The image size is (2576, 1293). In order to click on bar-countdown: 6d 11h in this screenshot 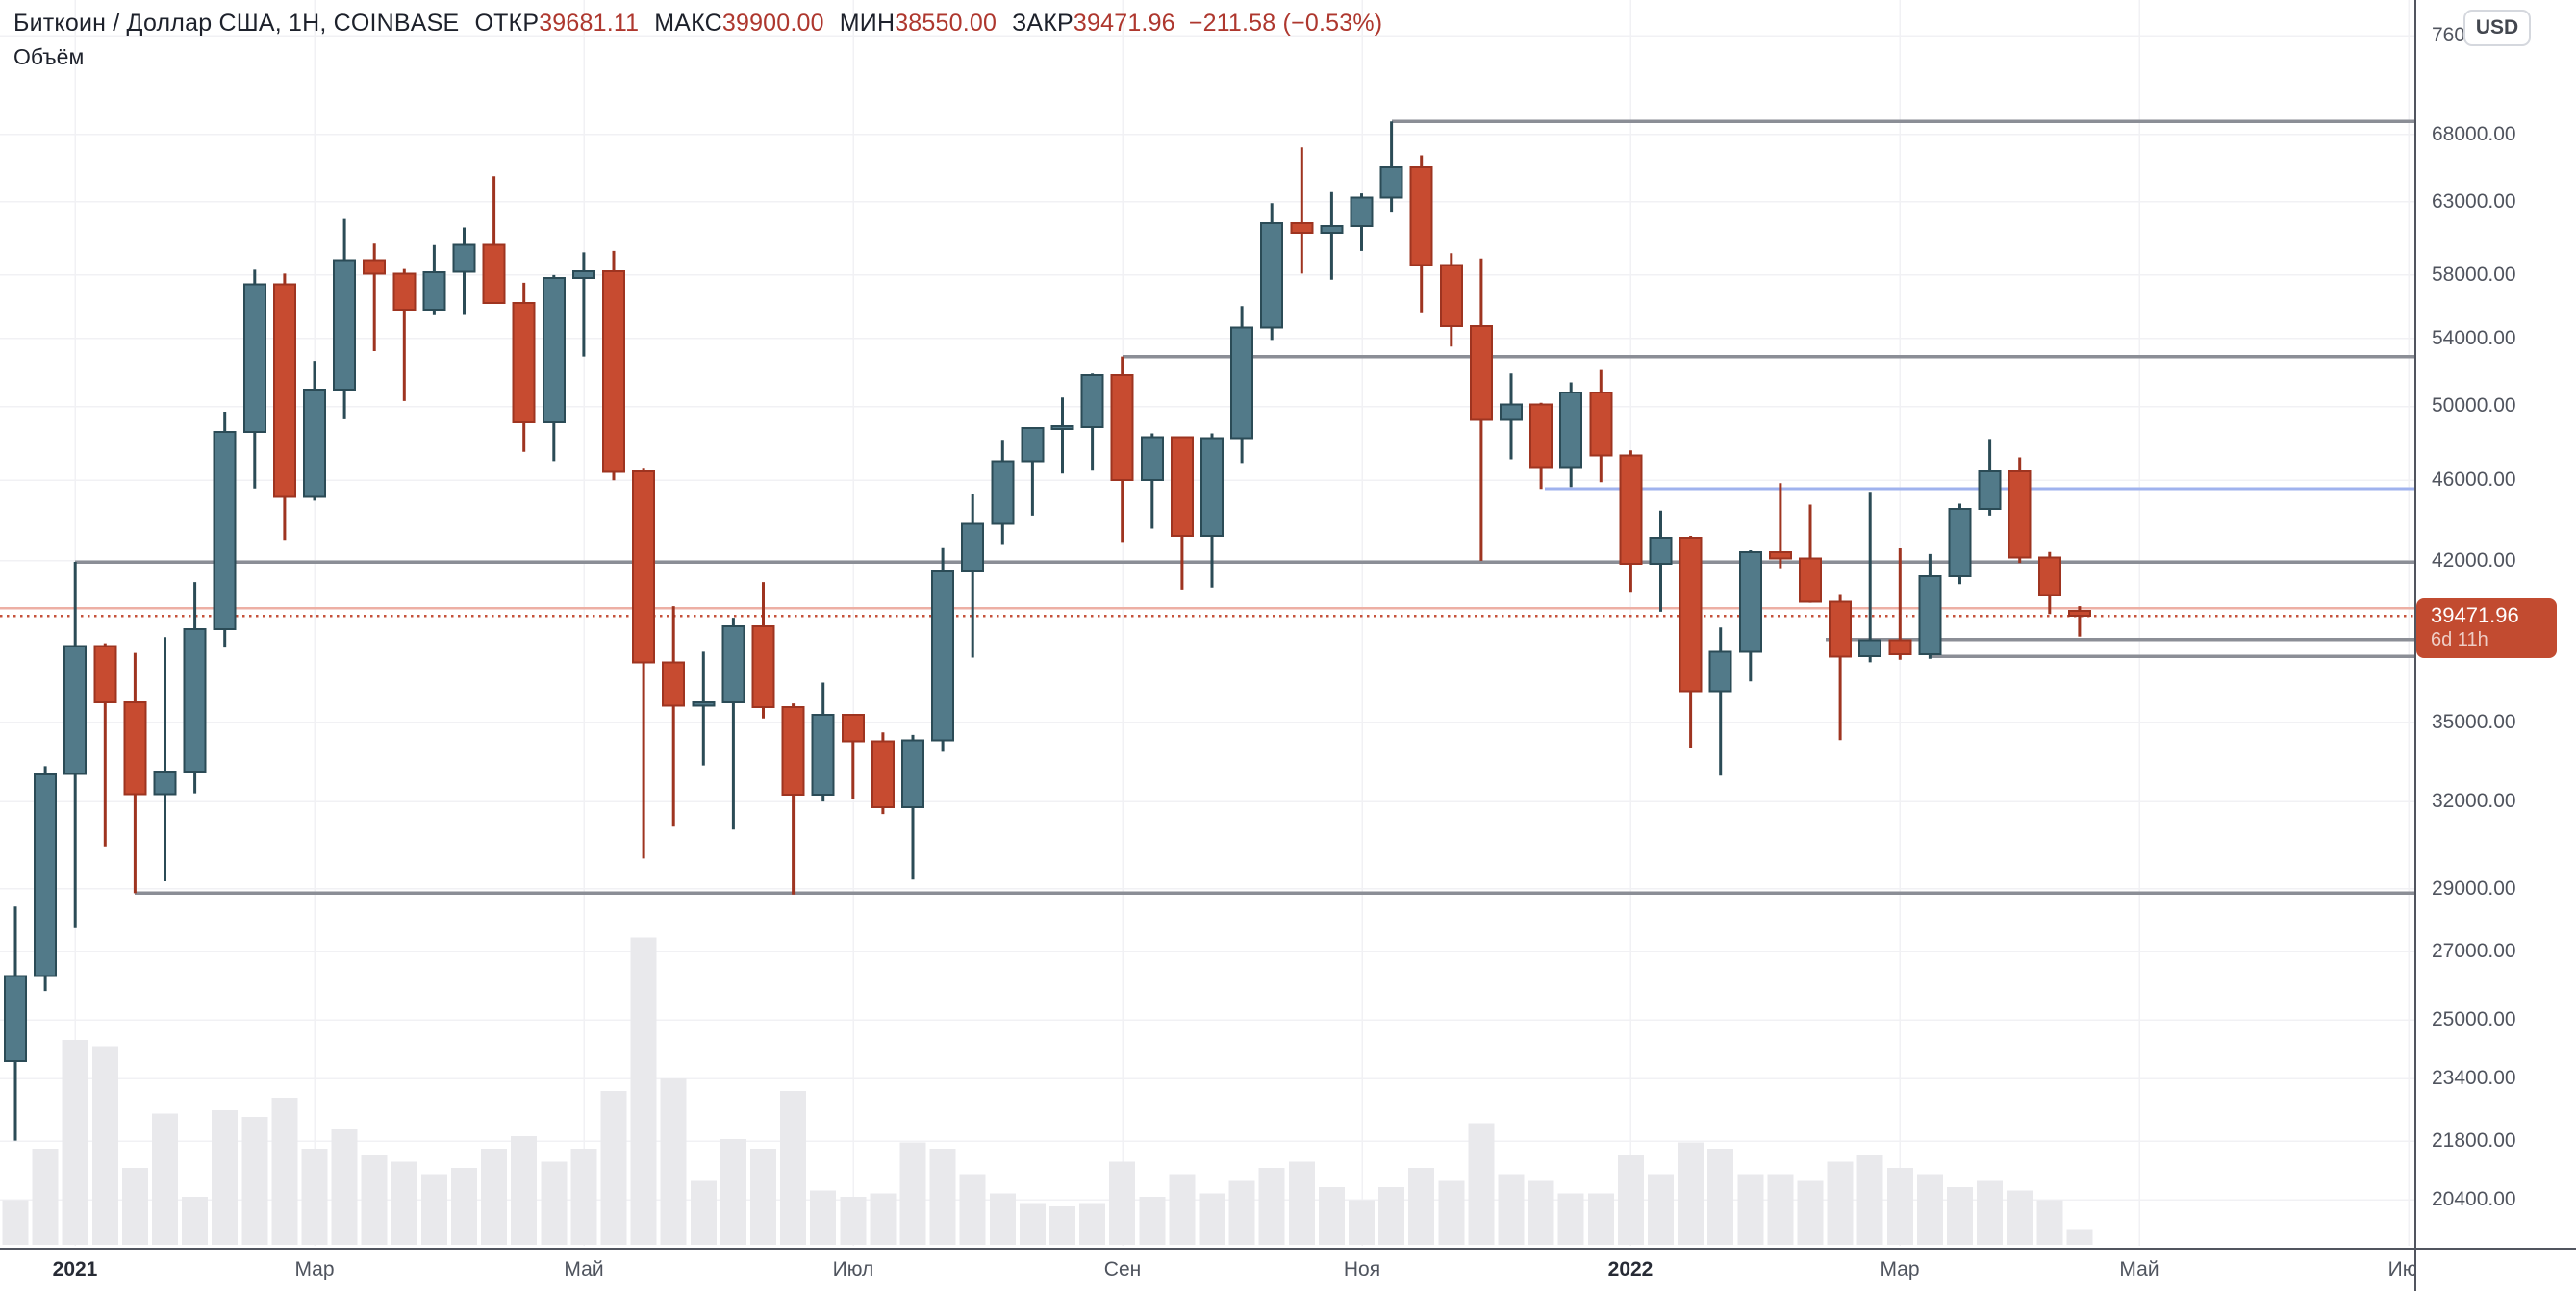, I will do `click(2459, 639)`.